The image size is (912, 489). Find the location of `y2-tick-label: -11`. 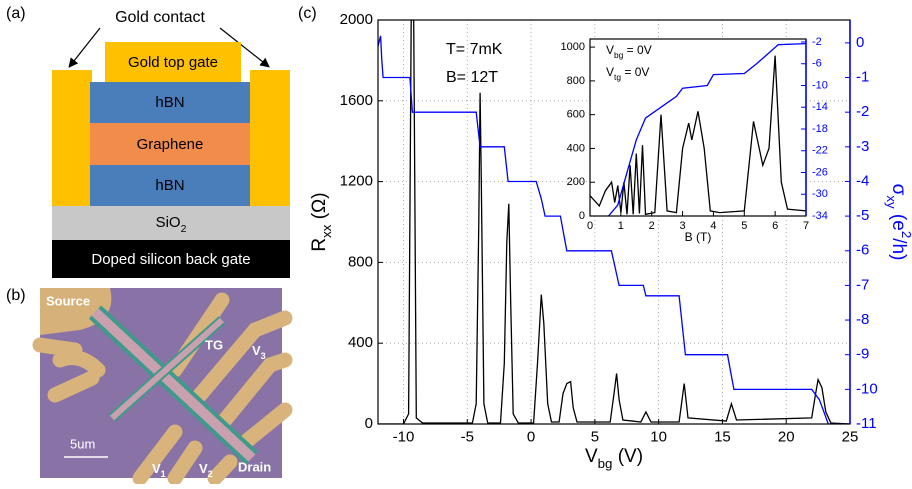

y2-tick-label: -11 is located at coordinates (866, 423).